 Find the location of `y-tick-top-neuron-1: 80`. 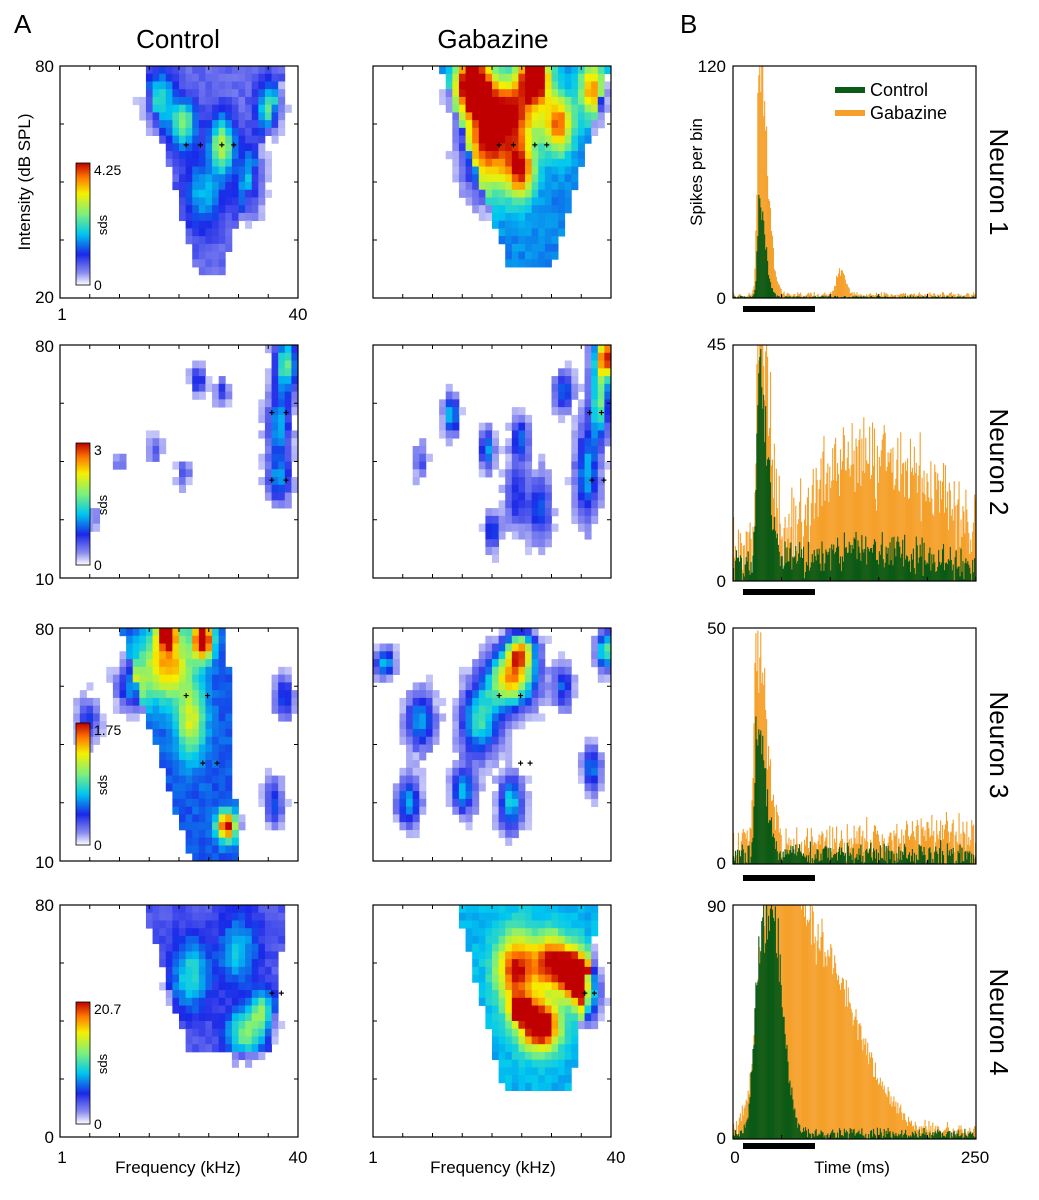

y-tick-top-neuron-1: 80 is located at coordinates (44, 66).